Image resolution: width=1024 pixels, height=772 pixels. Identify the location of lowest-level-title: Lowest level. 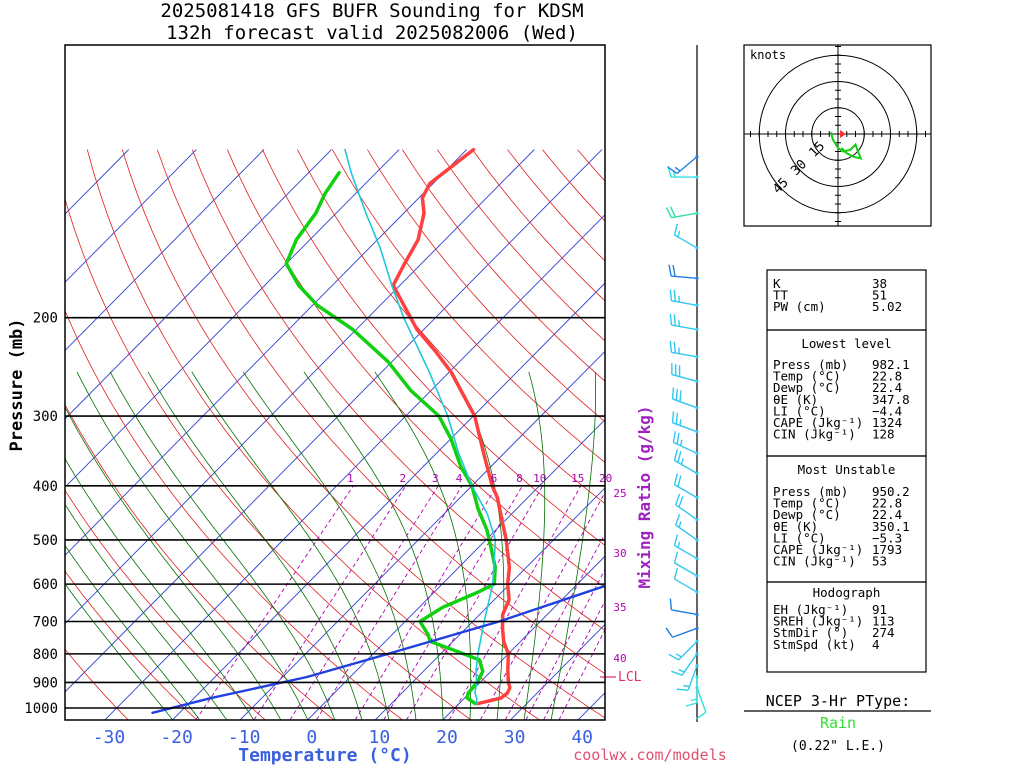
(846, 343).